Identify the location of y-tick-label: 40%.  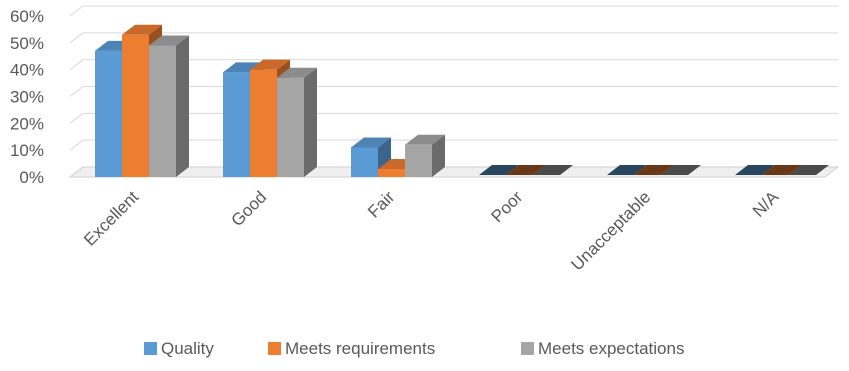
(27, 70).